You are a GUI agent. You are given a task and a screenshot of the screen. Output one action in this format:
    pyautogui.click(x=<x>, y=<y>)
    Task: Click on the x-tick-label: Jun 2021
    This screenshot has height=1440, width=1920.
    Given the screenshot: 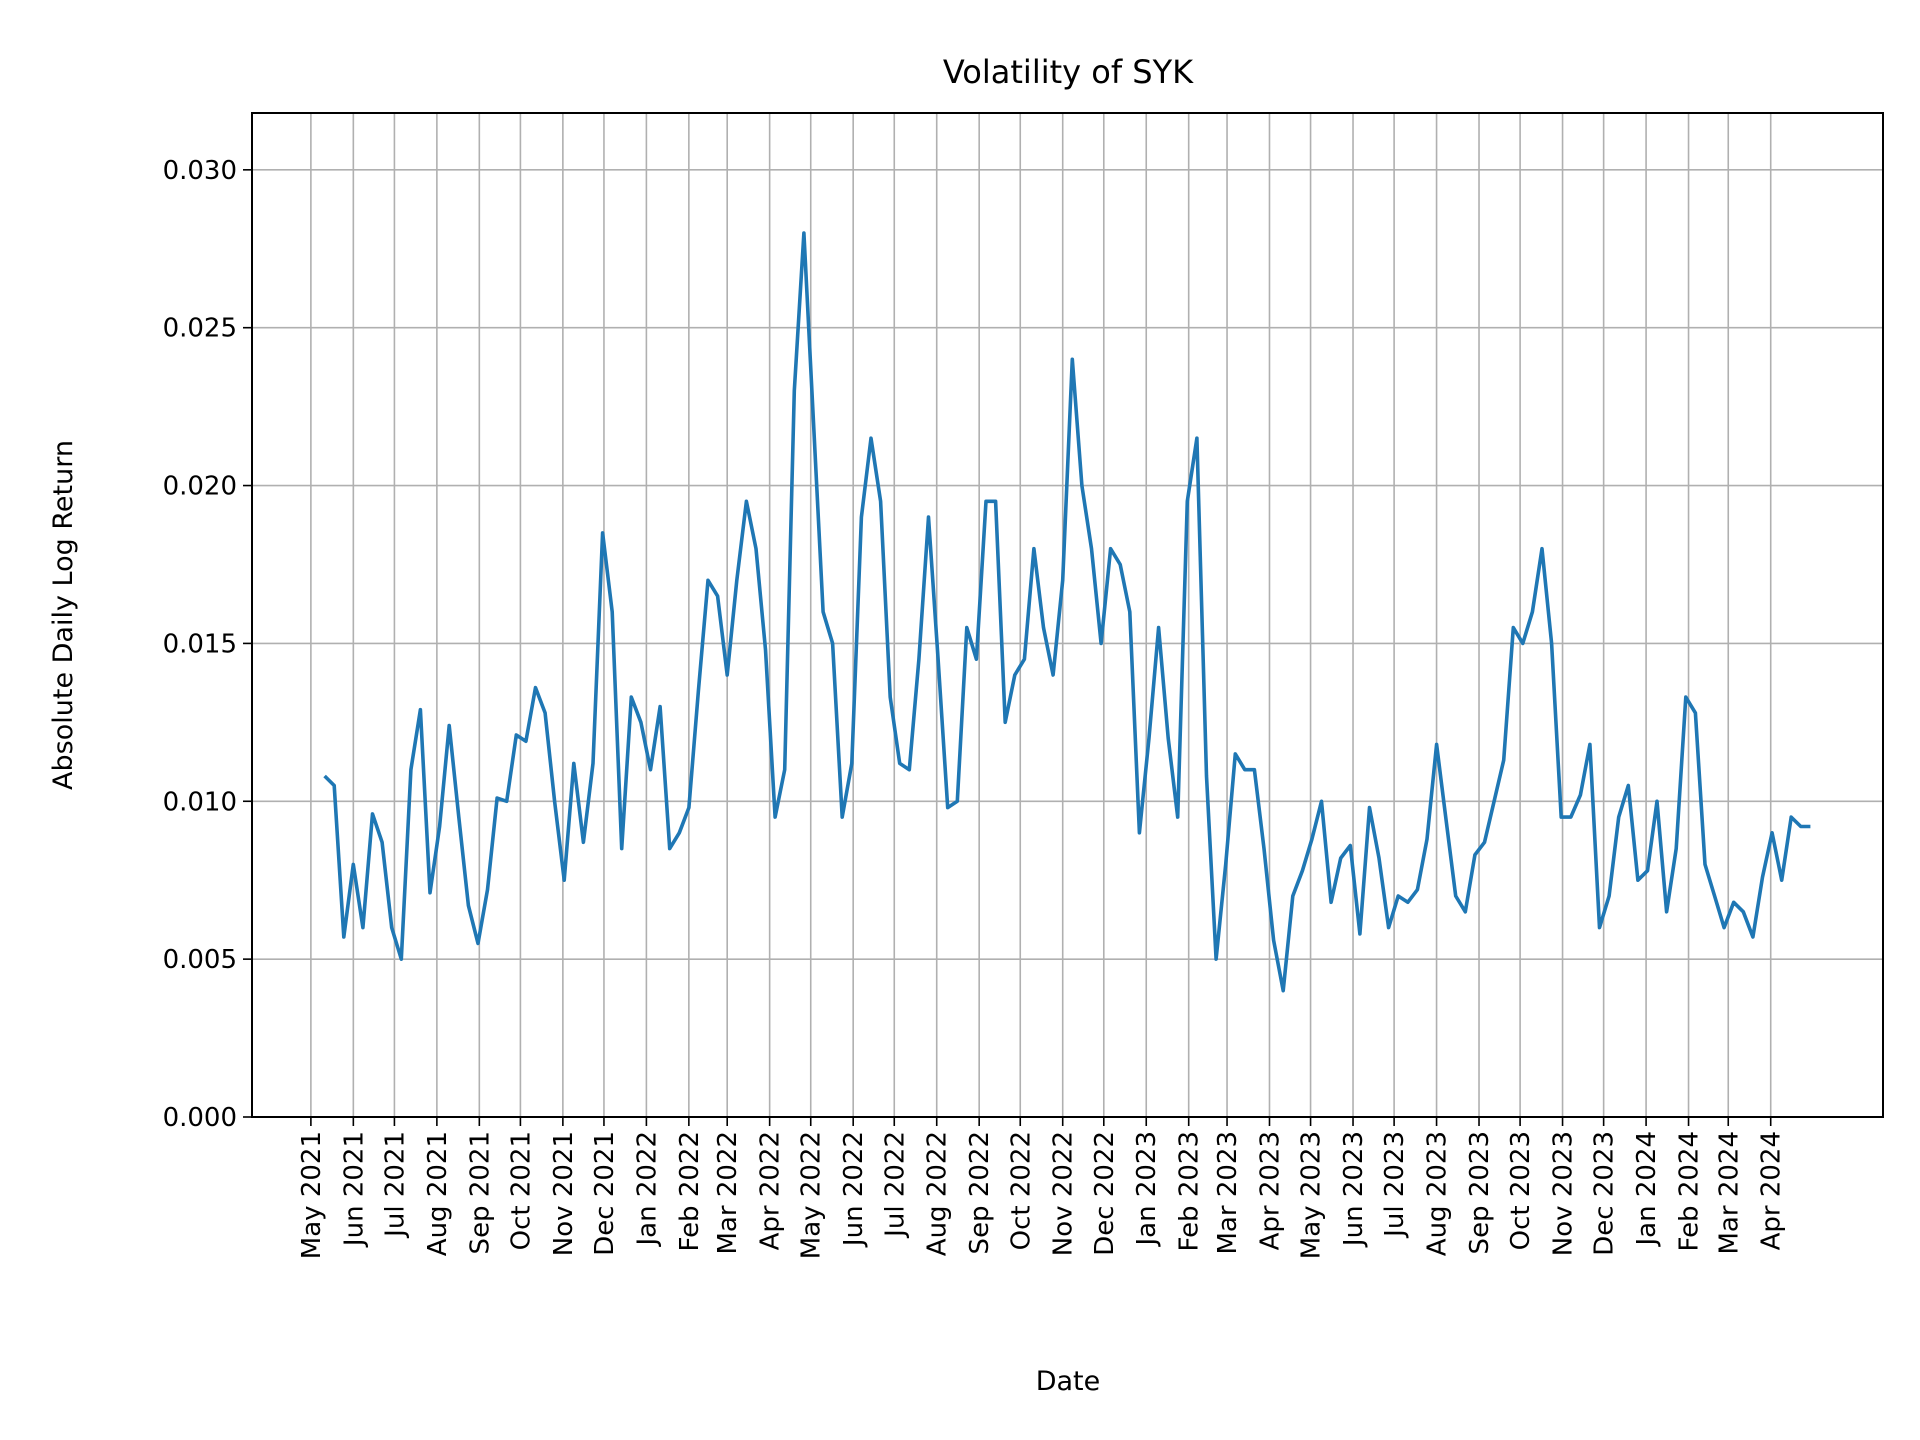 What is the action you would take?
    pyautogui.click(x=354, y=1189)
    